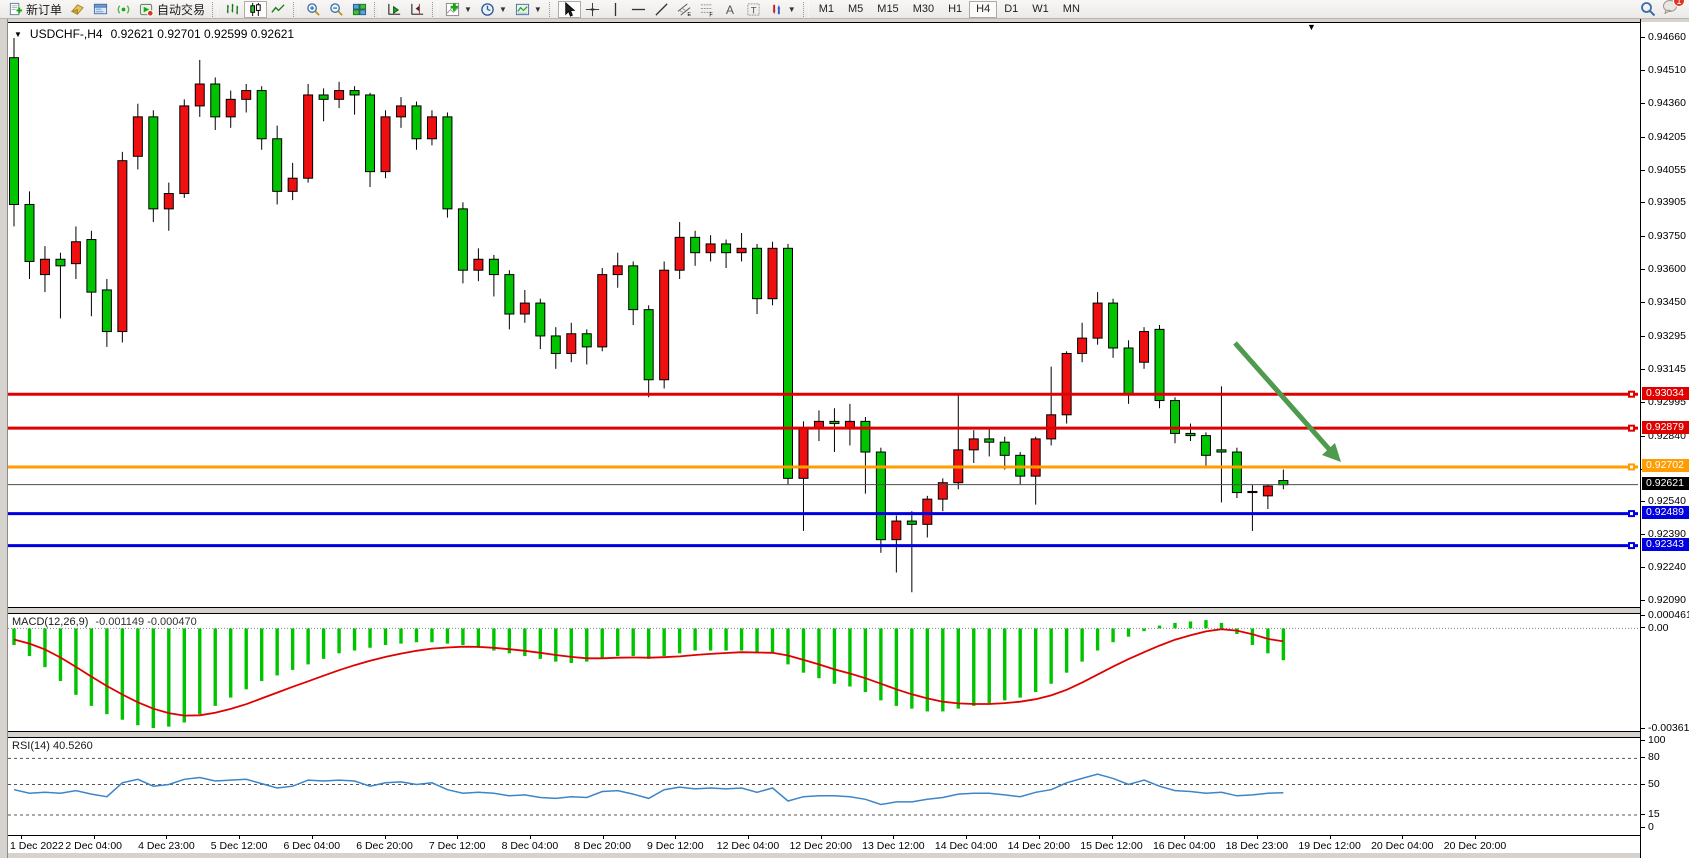  I want to click on horizontal-line-button, so click(638, 9).